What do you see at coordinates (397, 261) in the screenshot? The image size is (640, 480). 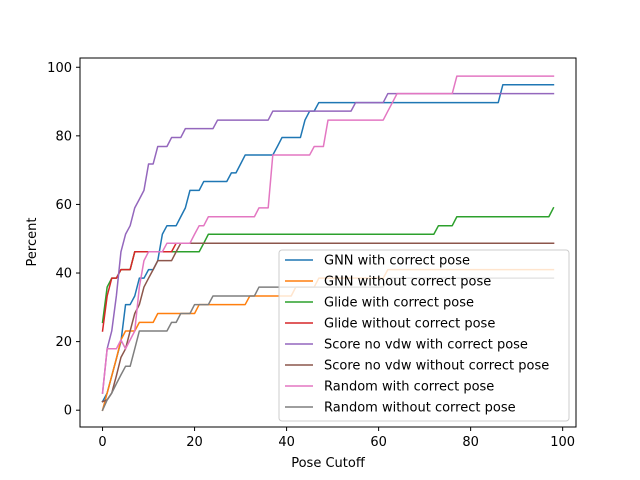 I see `legend-label-1: GNN with correct pose` at bounding box center [397, 261].